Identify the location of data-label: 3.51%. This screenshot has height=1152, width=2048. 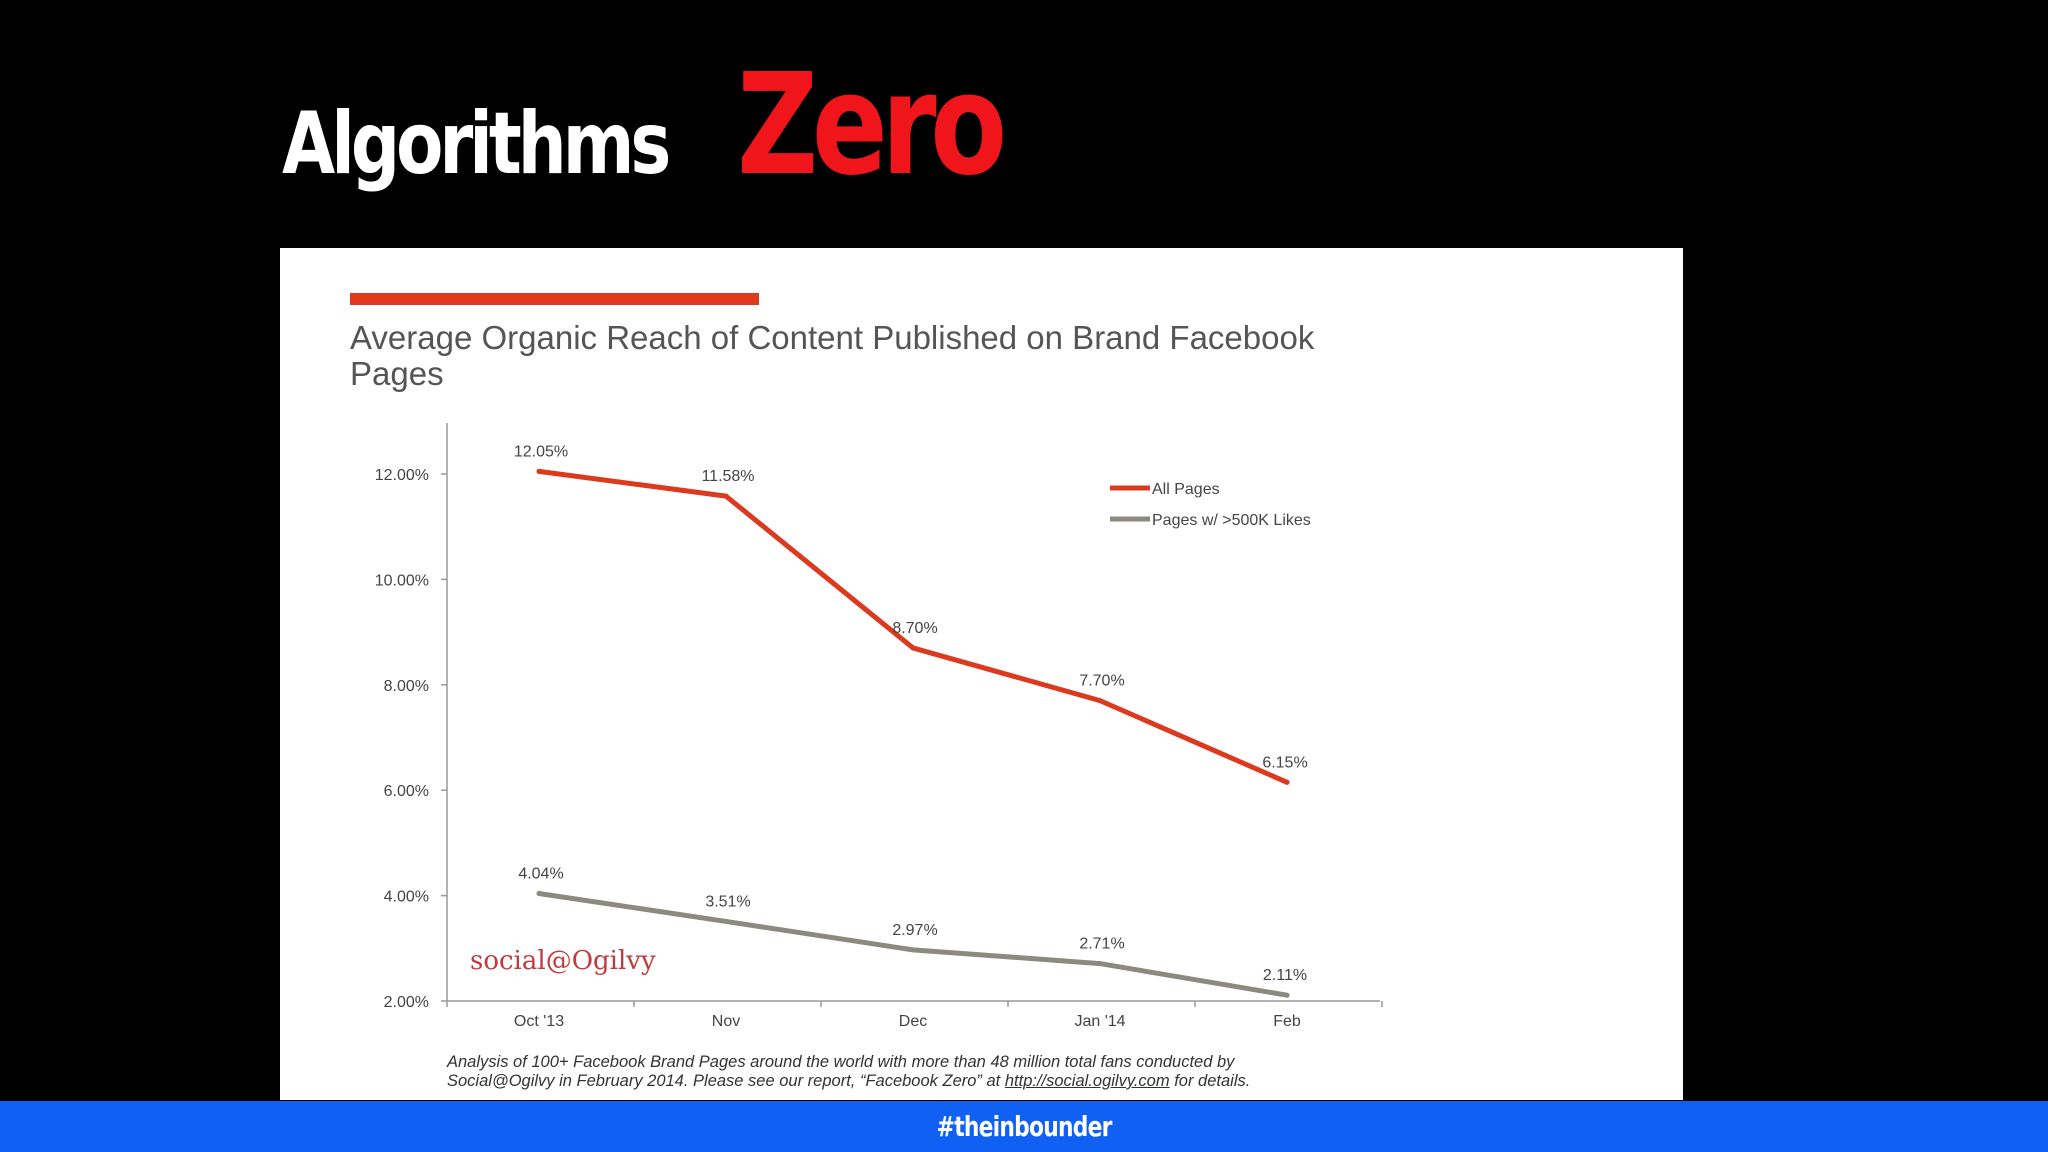
(727, 901).